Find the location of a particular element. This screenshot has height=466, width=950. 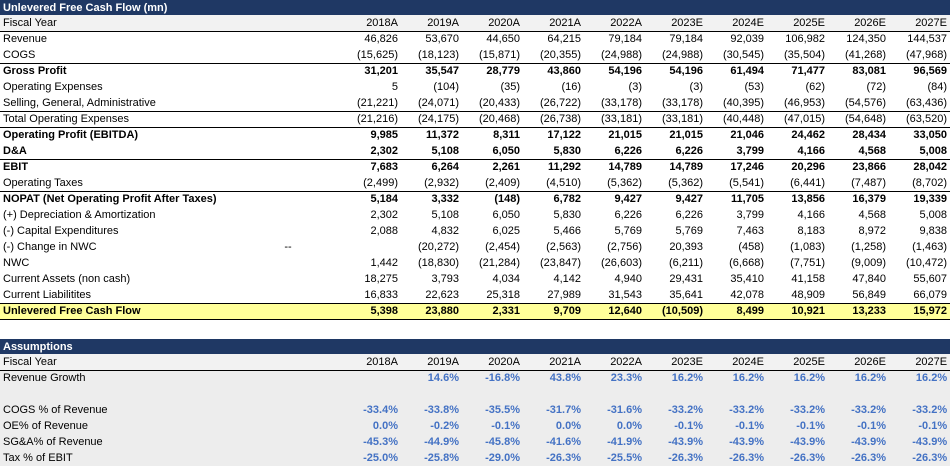

value-cell: 20,393 is located at coordinates (686, 247).